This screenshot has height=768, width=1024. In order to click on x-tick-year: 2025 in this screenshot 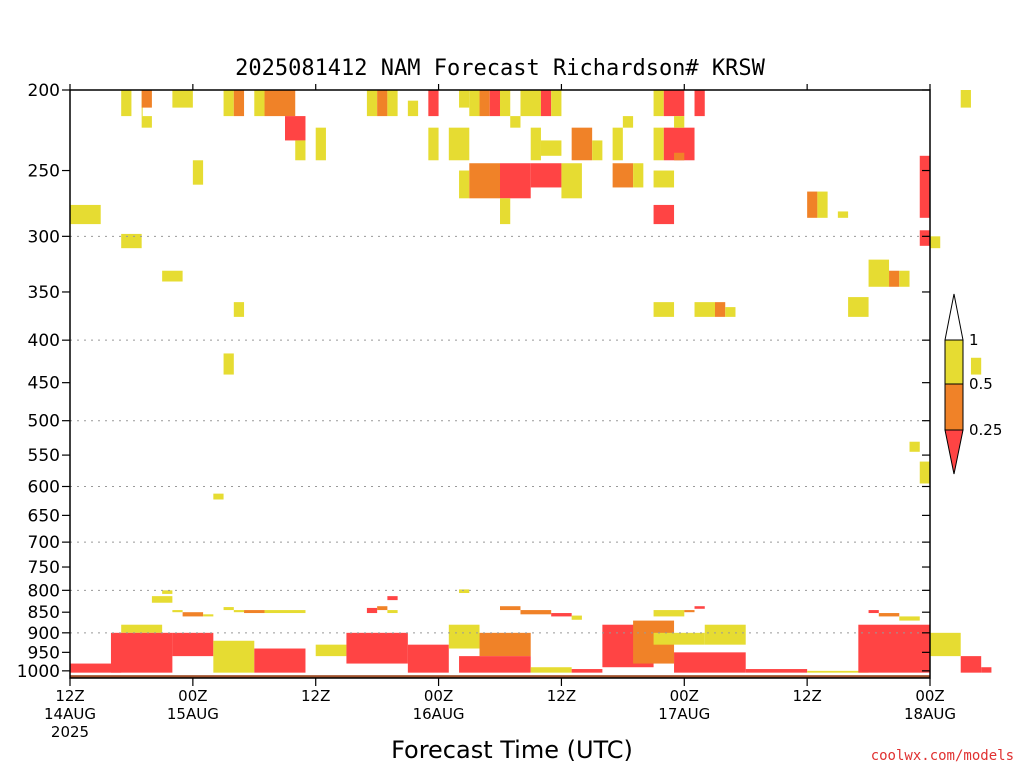, I will do `click(70, 732)`.